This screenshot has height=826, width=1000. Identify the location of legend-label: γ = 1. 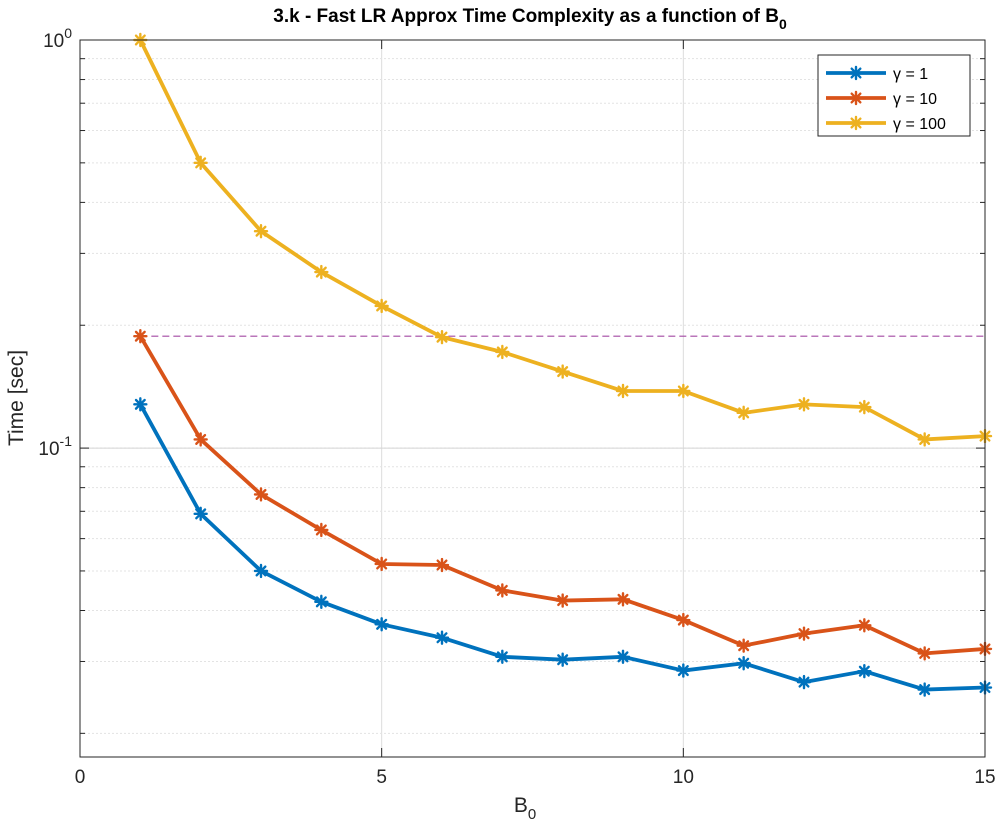
(910, 74).